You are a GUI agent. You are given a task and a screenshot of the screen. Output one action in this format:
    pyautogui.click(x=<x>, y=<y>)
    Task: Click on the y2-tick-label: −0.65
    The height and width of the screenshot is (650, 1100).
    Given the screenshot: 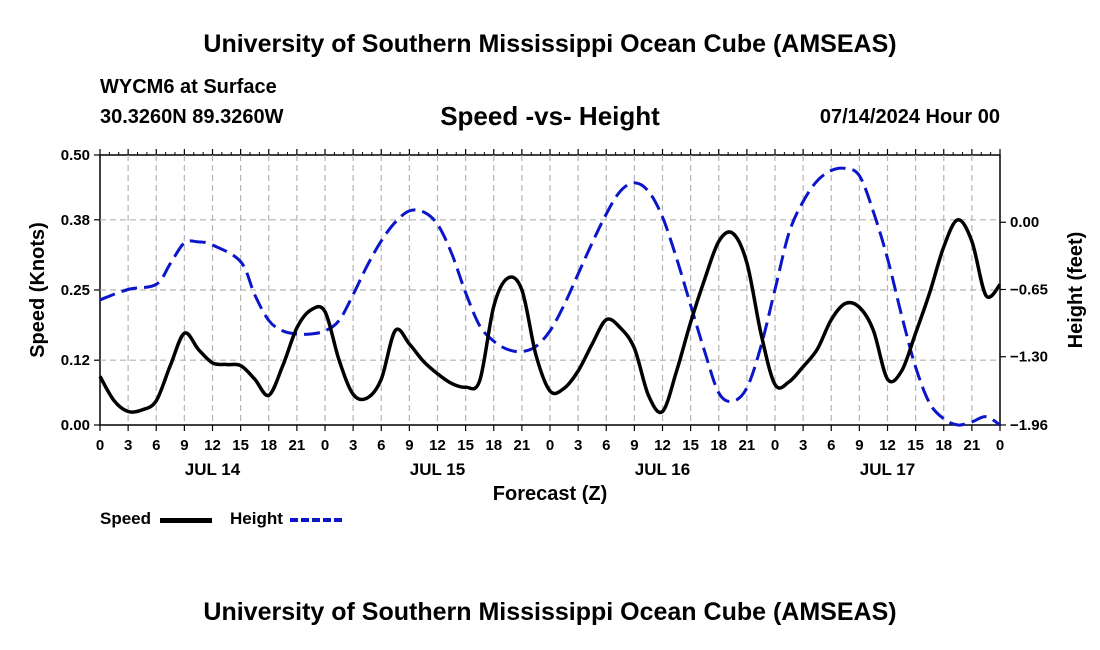 What is the action you would take?
    pyautogui.click(x=1029, y=289)
    